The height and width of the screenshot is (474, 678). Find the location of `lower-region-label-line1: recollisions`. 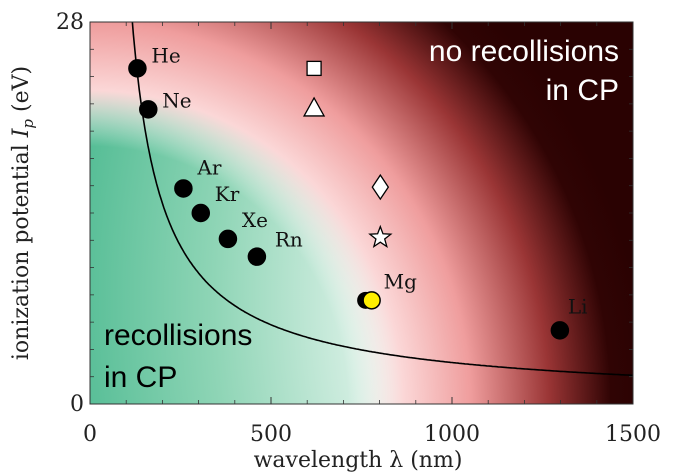

lower-region-label-line1: recollisions is located at coordinates (178, 335).